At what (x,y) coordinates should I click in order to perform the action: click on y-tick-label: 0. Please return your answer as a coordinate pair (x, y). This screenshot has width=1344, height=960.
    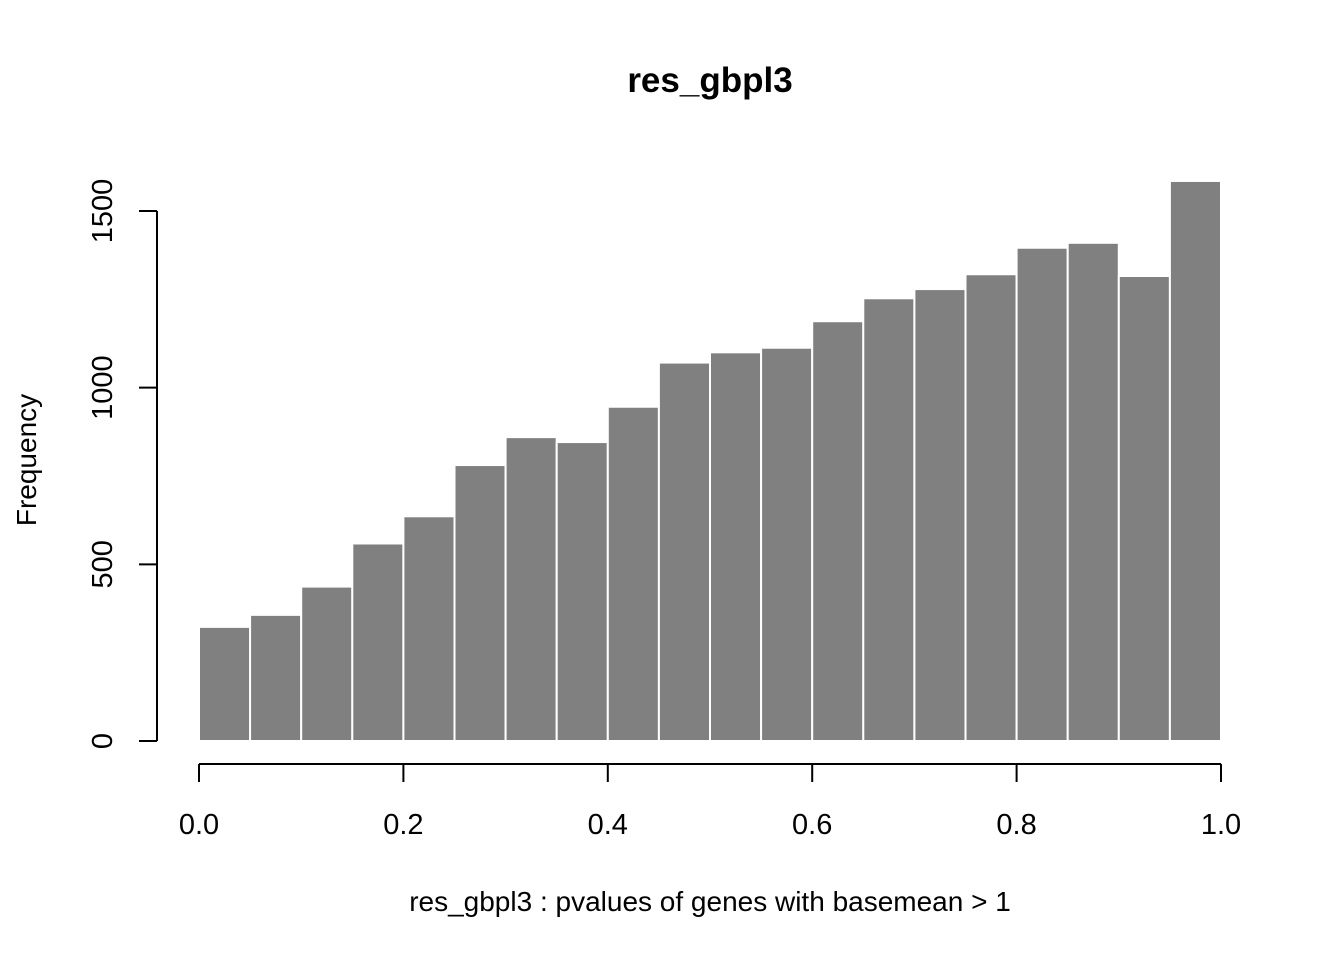
    Looking at the image, I should click on (103, 741).